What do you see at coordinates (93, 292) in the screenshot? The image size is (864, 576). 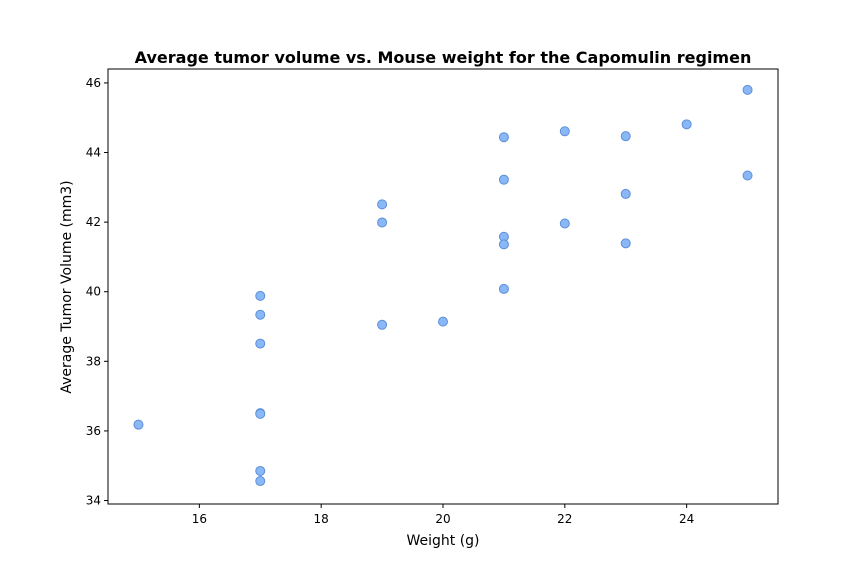 I see `y-tick-label: 40` at bounding box center [93, 292].